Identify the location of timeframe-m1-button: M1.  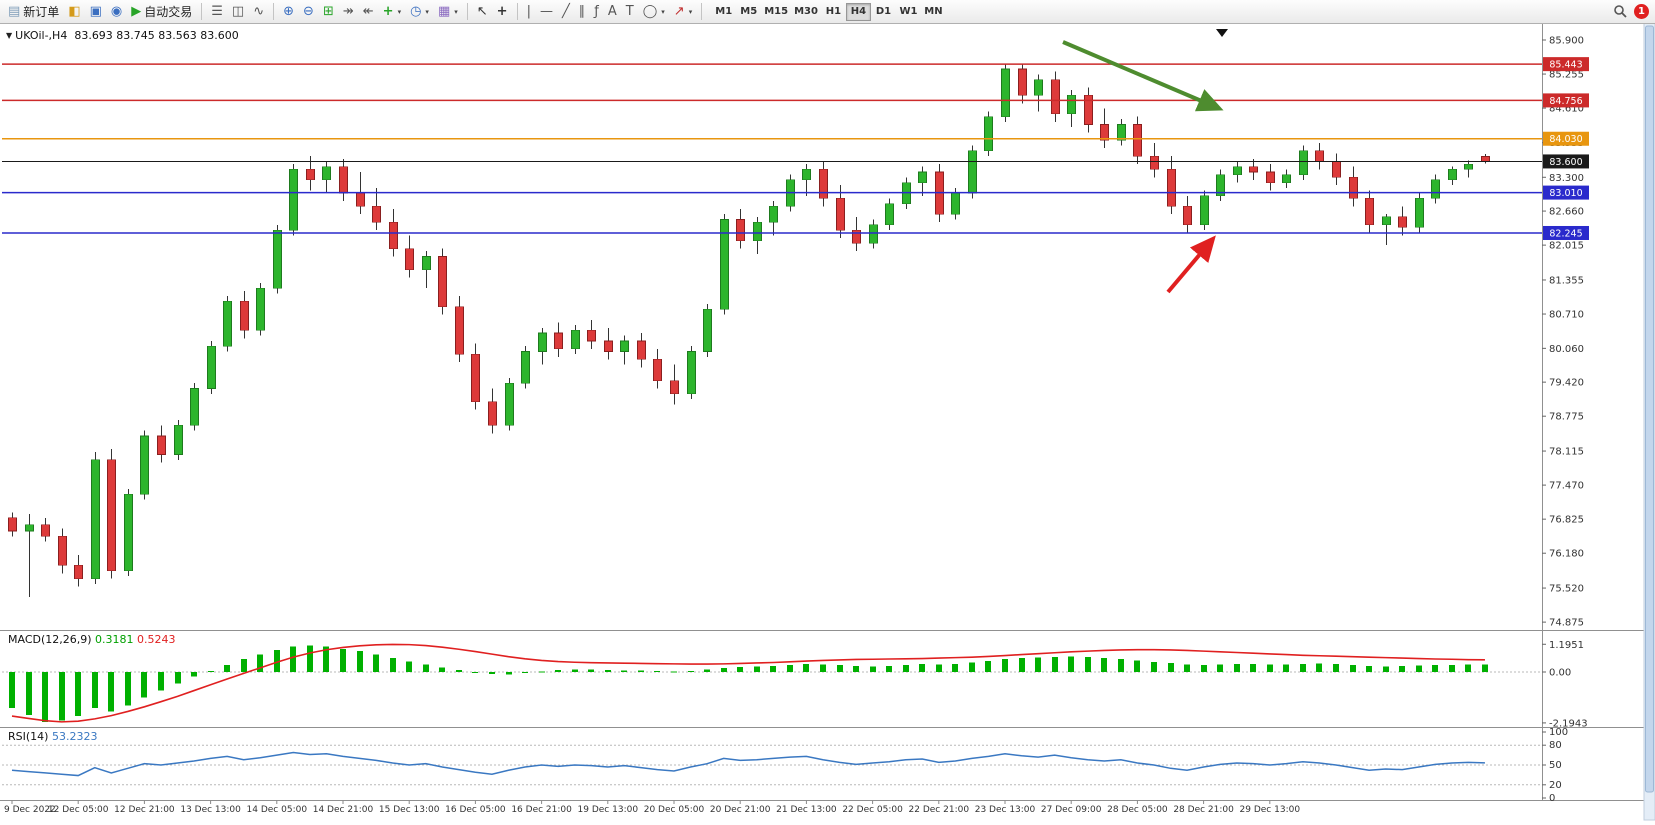
(723, 12).